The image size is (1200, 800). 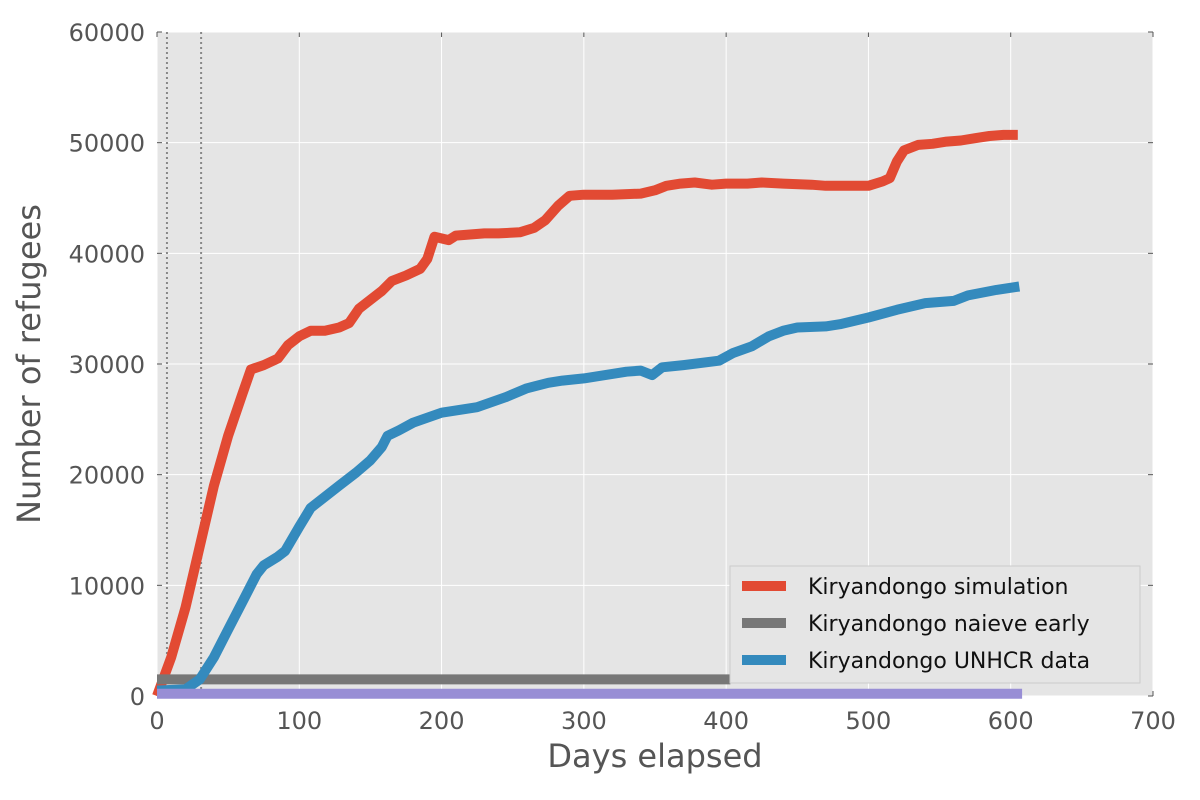 What do you see at coordinates (726, 721) in the screenshot?
I see `x-tick-label: 400` at bounding box center [726, 721].